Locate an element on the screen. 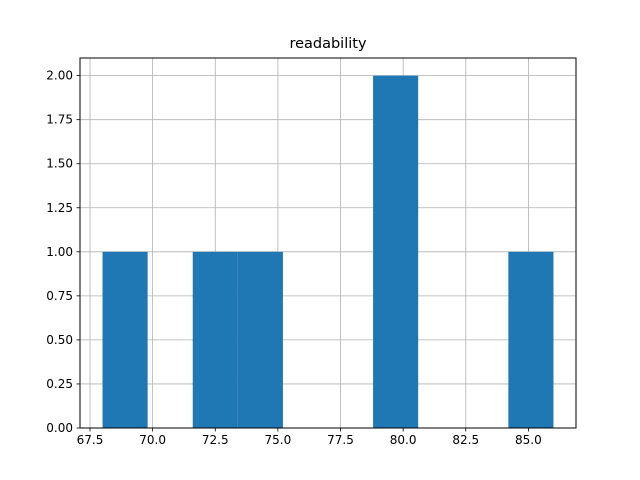 The height and width of the screenshot is (480, 640). y-tick-label: 1.50 is located at coordinates (59, 164).